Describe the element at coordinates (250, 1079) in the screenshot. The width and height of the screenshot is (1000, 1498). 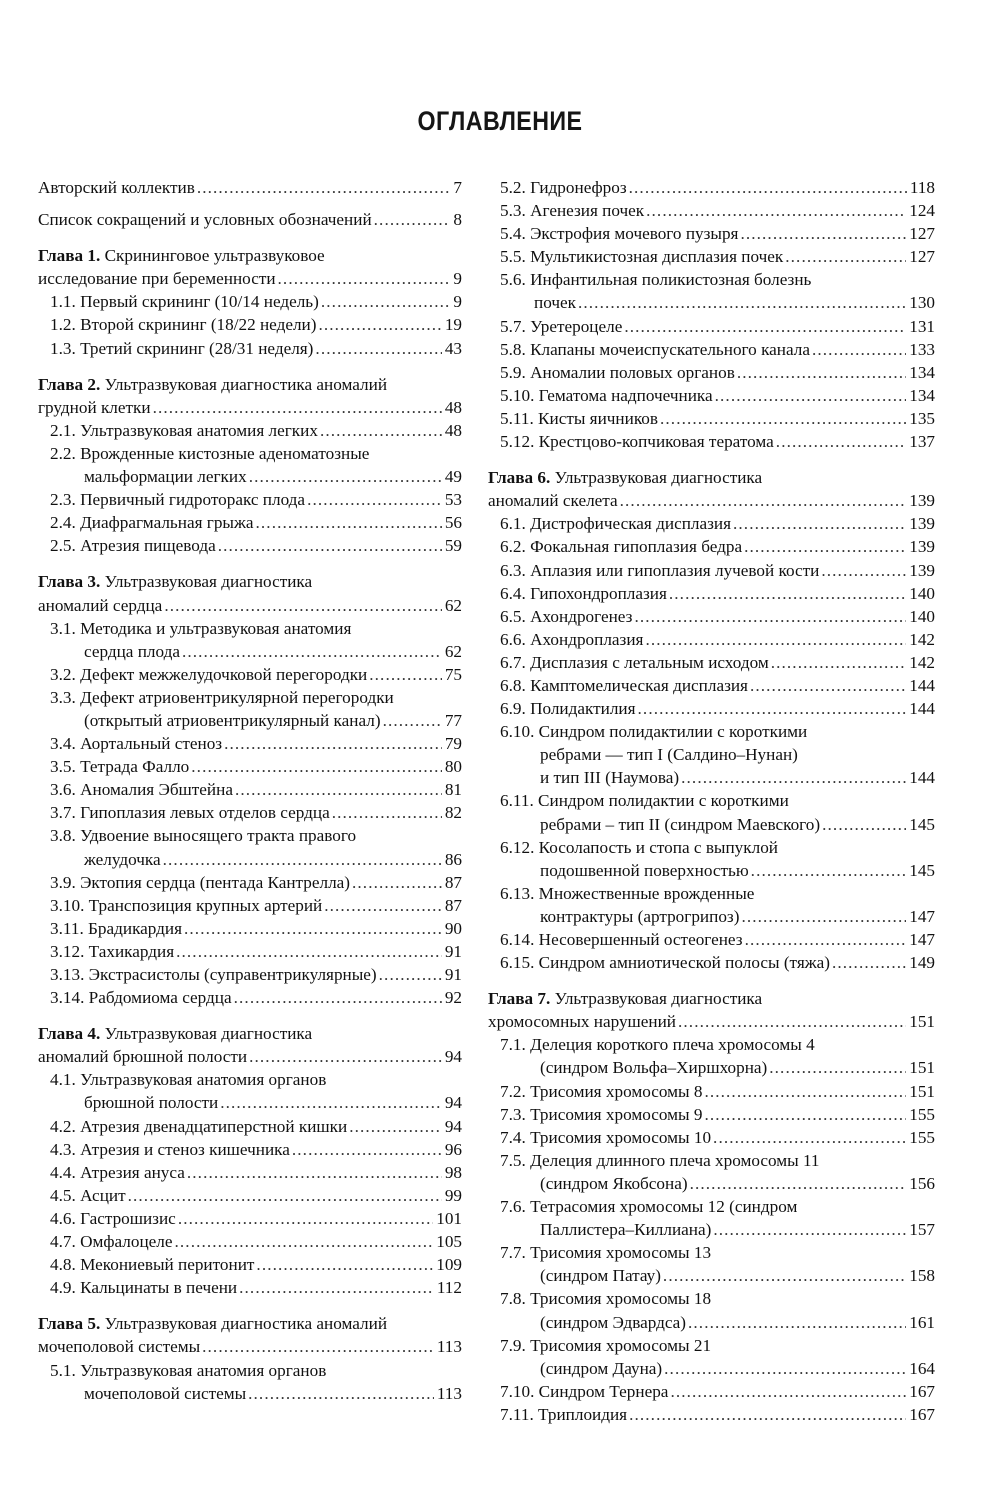
I see `toc-entry: 4.1. Ультразвуковая анатомия органов` at that location.